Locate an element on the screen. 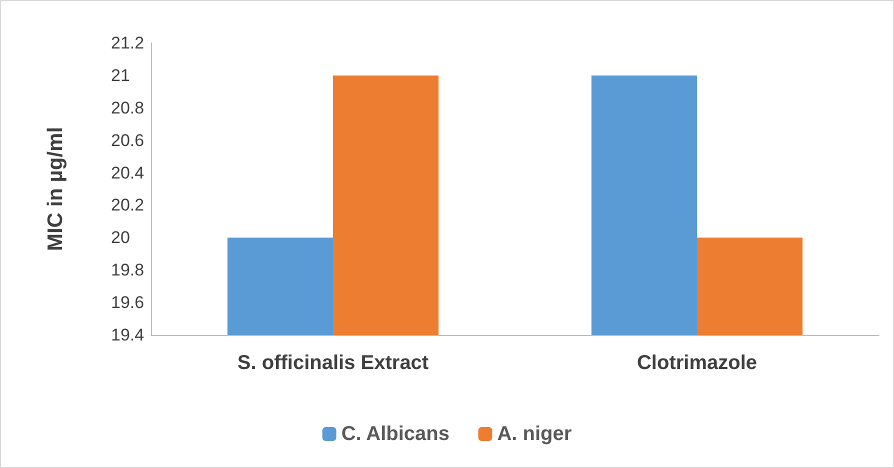  y-tick-label: 20.4 is located at coordinates (127, 172).